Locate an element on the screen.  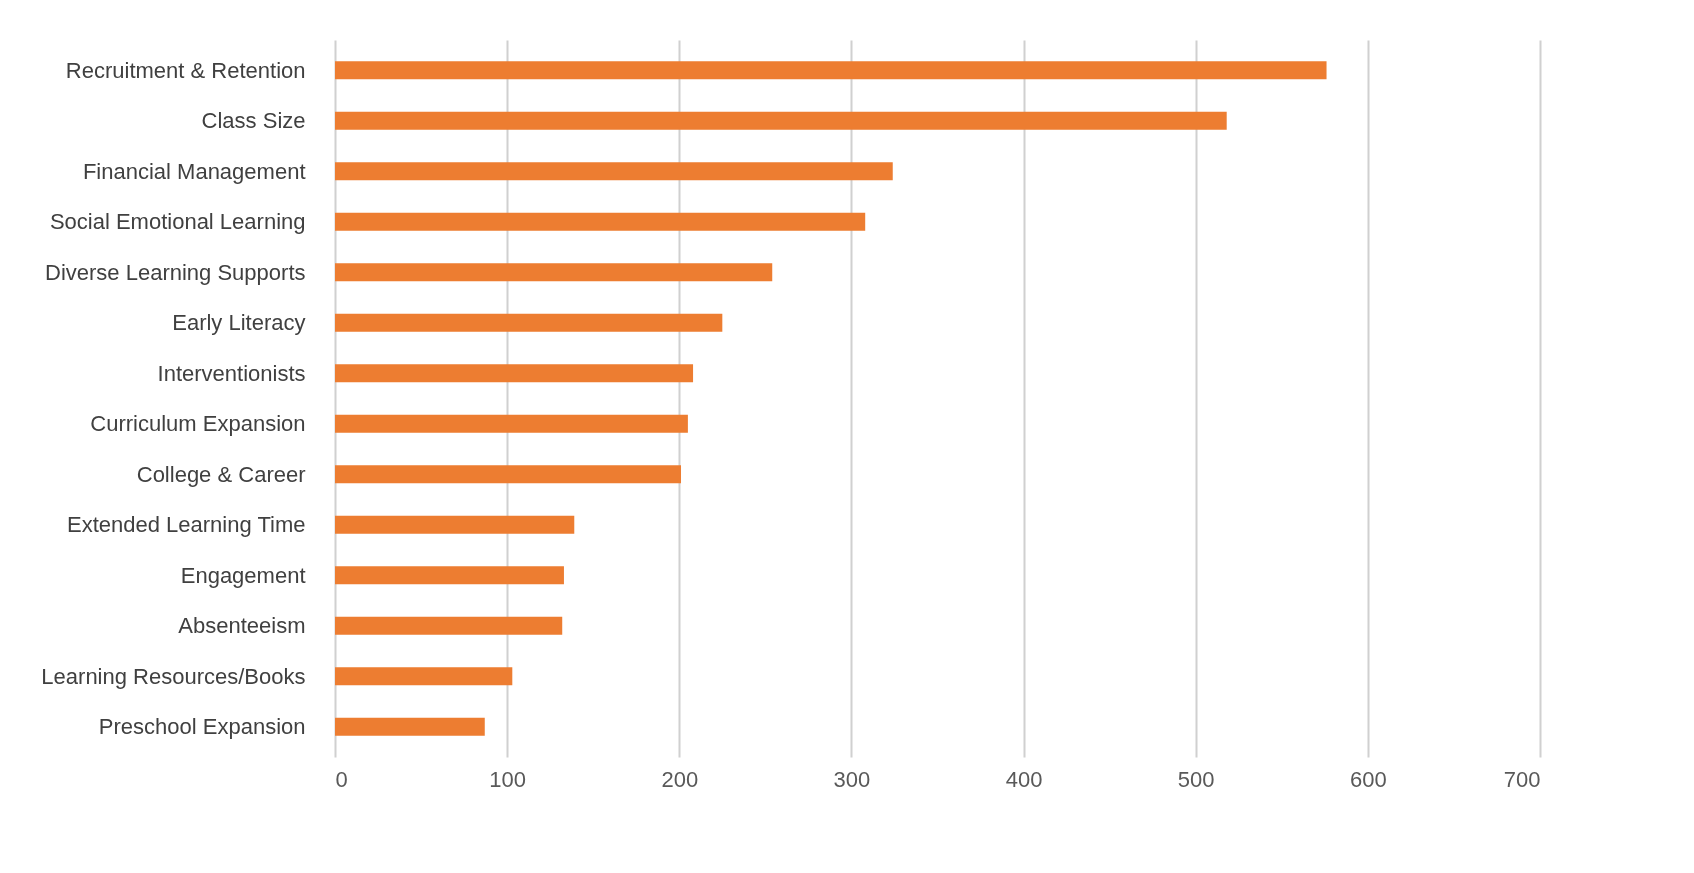
y-tick-label: Recruitment & Retention is located at coordinates (185, 70).